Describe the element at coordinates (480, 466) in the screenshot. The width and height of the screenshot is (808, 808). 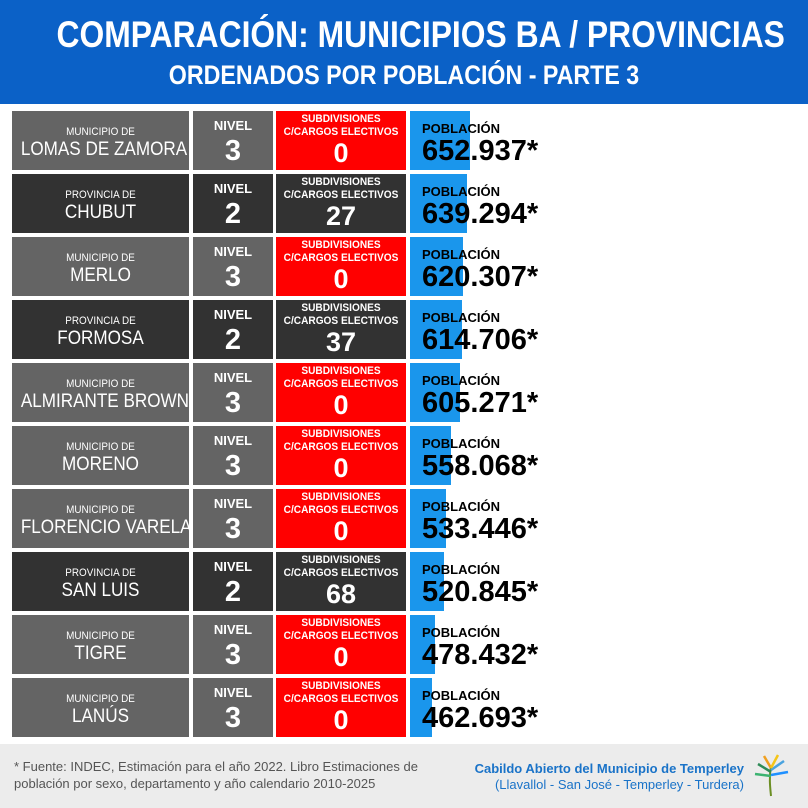
I see `population-value: 558.068*` at that location.